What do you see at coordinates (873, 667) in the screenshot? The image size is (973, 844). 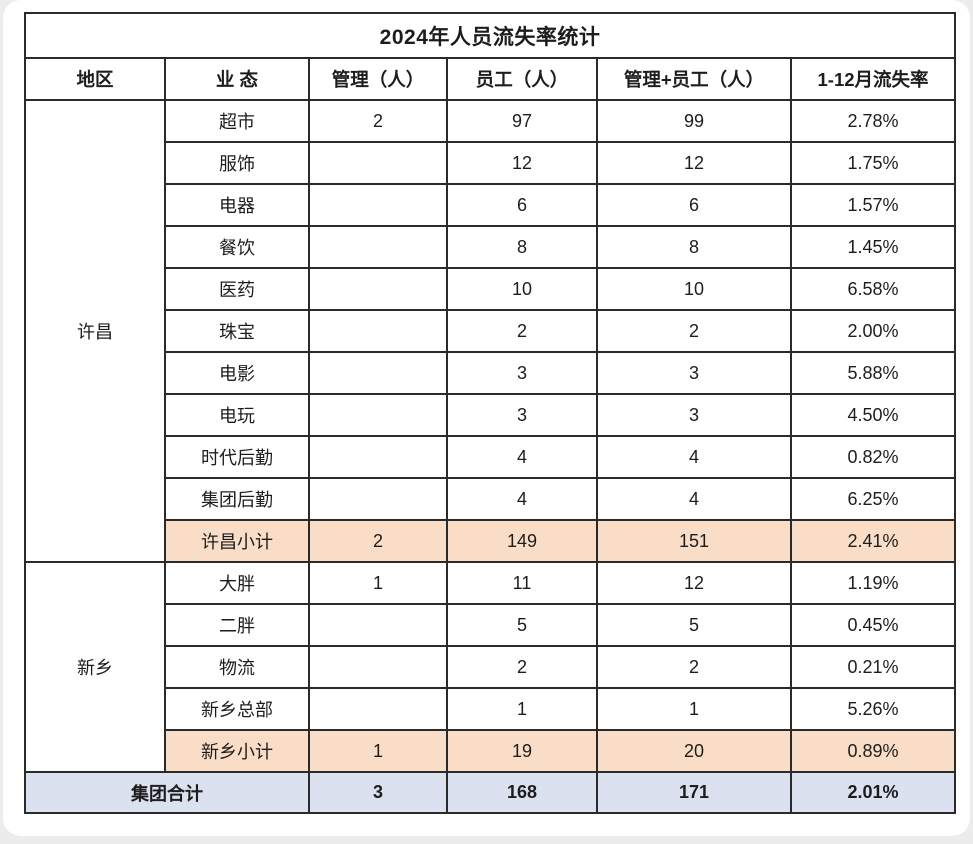 I see `turnover-rate-cell: 0.21%` at bounding box center [873, 667].